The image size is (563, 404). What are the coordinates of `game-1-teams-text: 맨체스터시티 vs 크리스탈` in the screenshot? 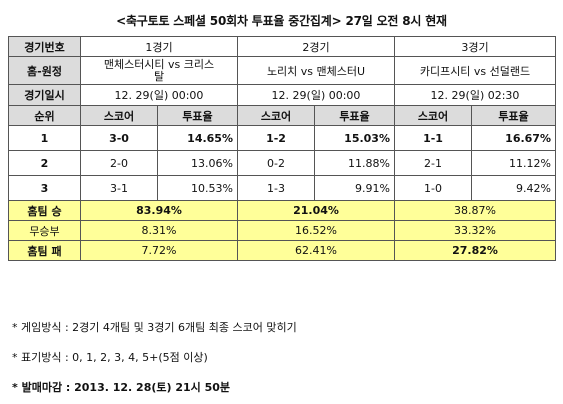 It's located at (159, 70).